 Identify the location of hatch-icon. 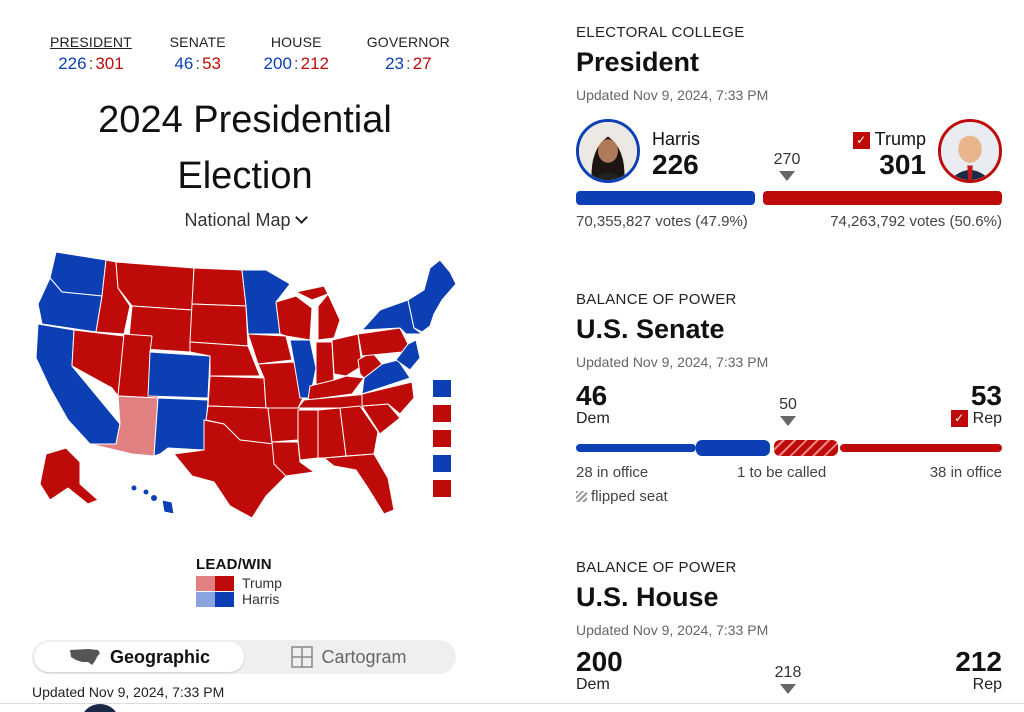
(581, 496).